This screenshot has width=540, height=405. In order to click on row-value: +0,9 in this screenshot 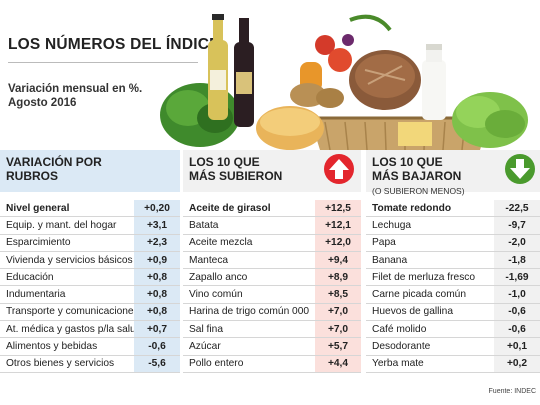, I will do `click(157, 260)`.